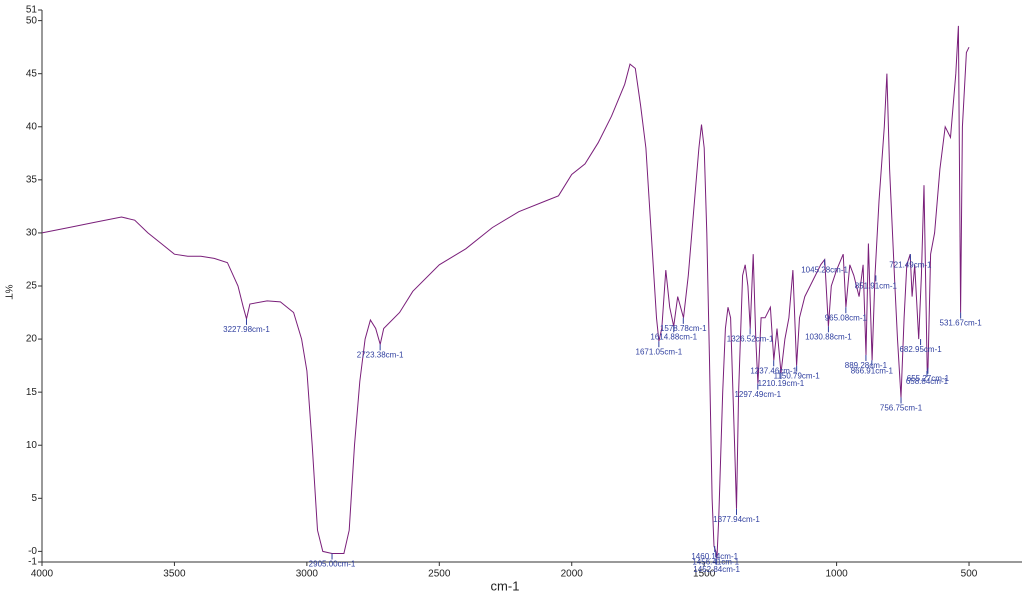  I want to click on peak-label: 1030.88cm-1, so click(828, 336).